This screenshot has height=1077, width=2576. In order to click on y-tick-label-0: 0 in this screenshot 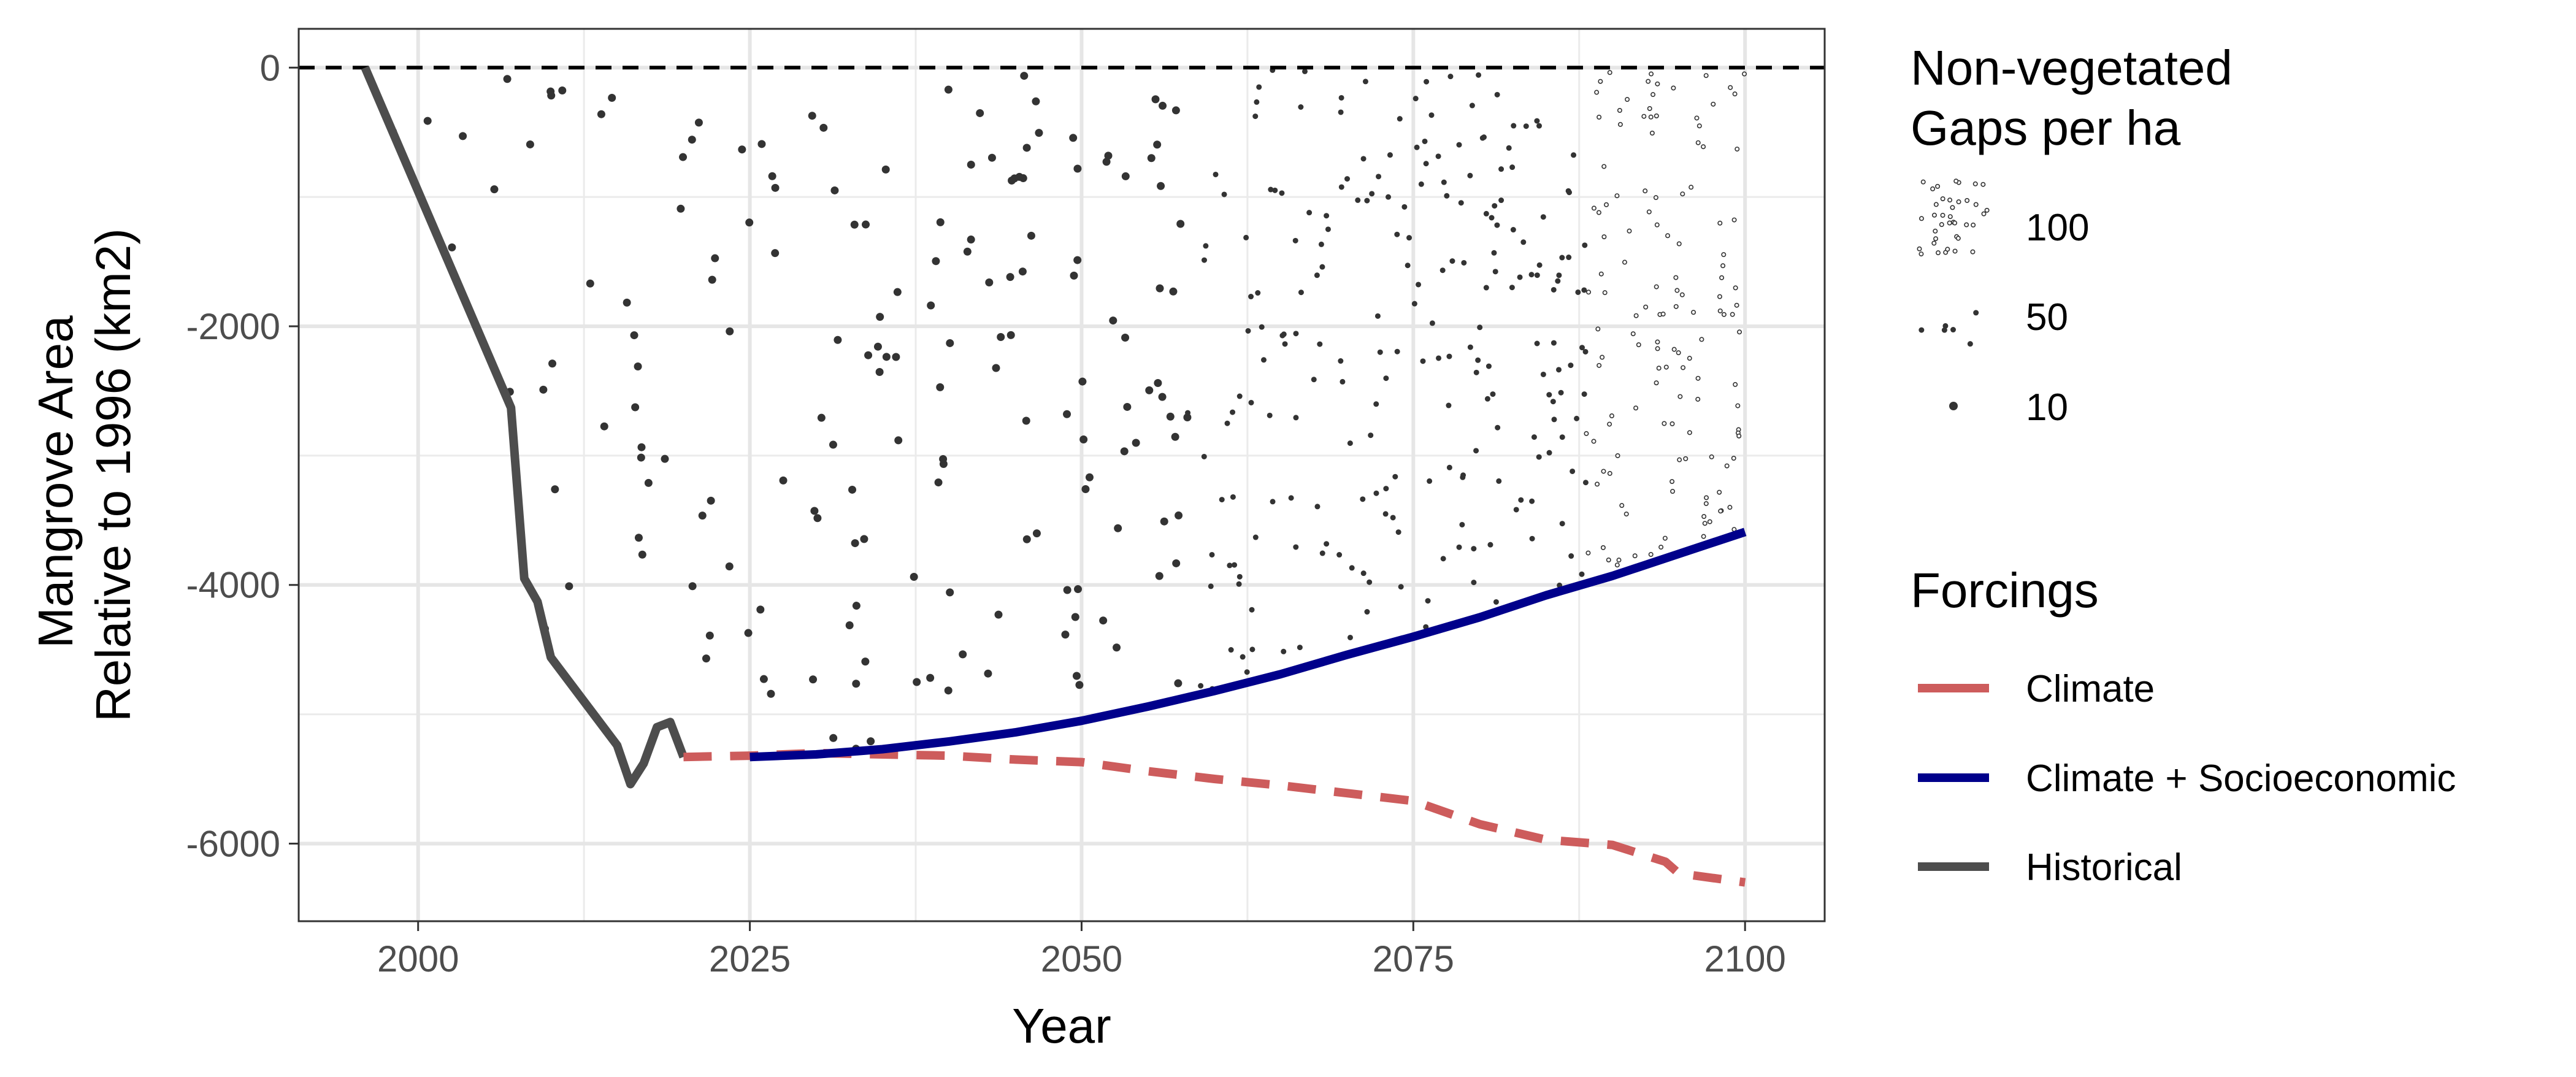, I will do `click(270, 67)`.